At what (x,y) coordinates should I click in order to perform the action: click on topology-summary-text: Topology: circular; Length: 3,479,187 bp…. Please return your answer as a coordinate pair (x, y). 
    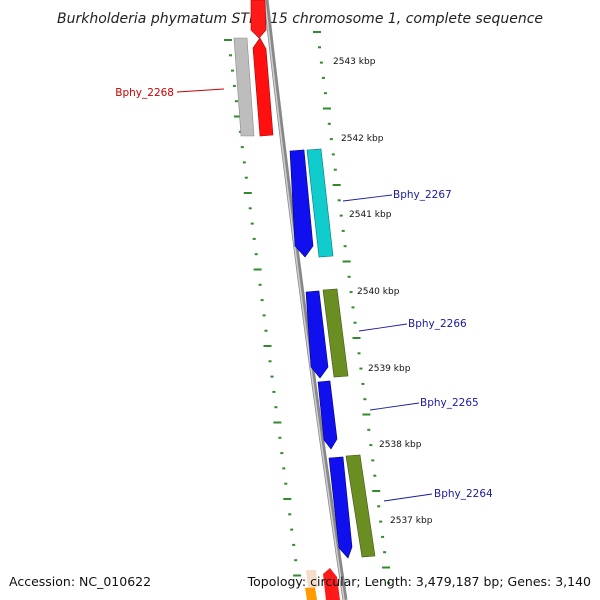
    Looking at the image, I should click on (419, 581).